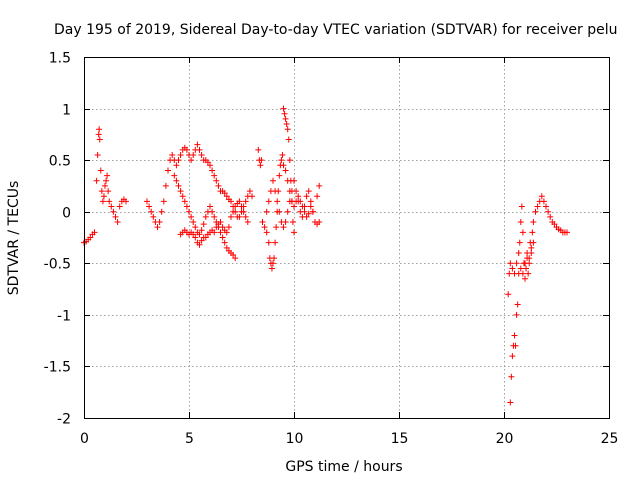 Image resolution: width=640 pixels, height=480 pixels. I want to click on y-tick-label: -1.5, so click(57, 368).